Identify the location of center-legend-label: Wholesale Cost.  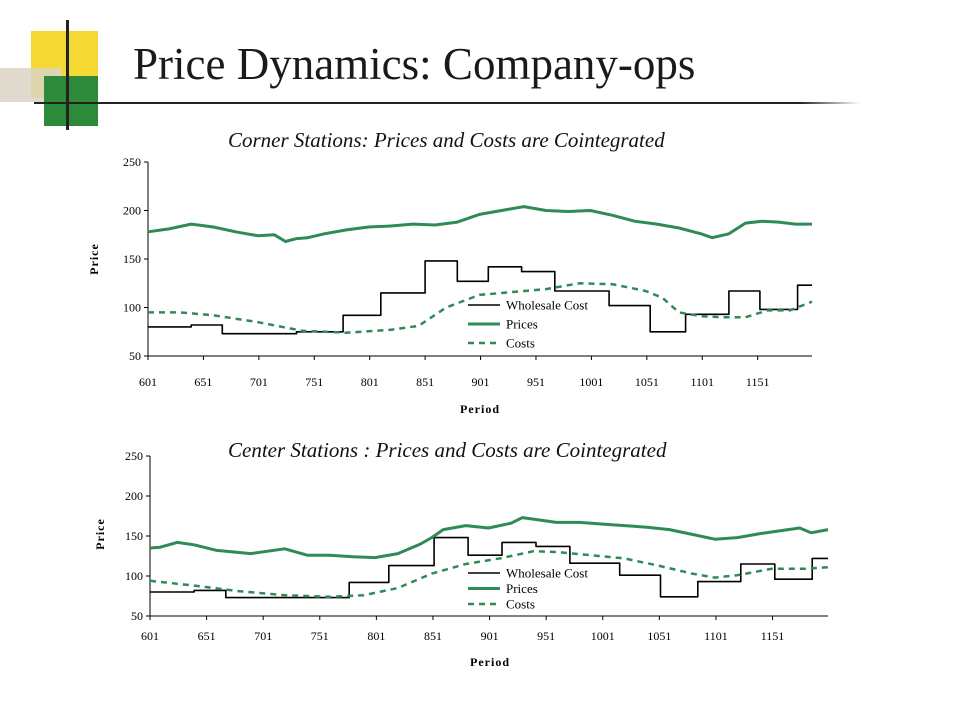
(547, 573).